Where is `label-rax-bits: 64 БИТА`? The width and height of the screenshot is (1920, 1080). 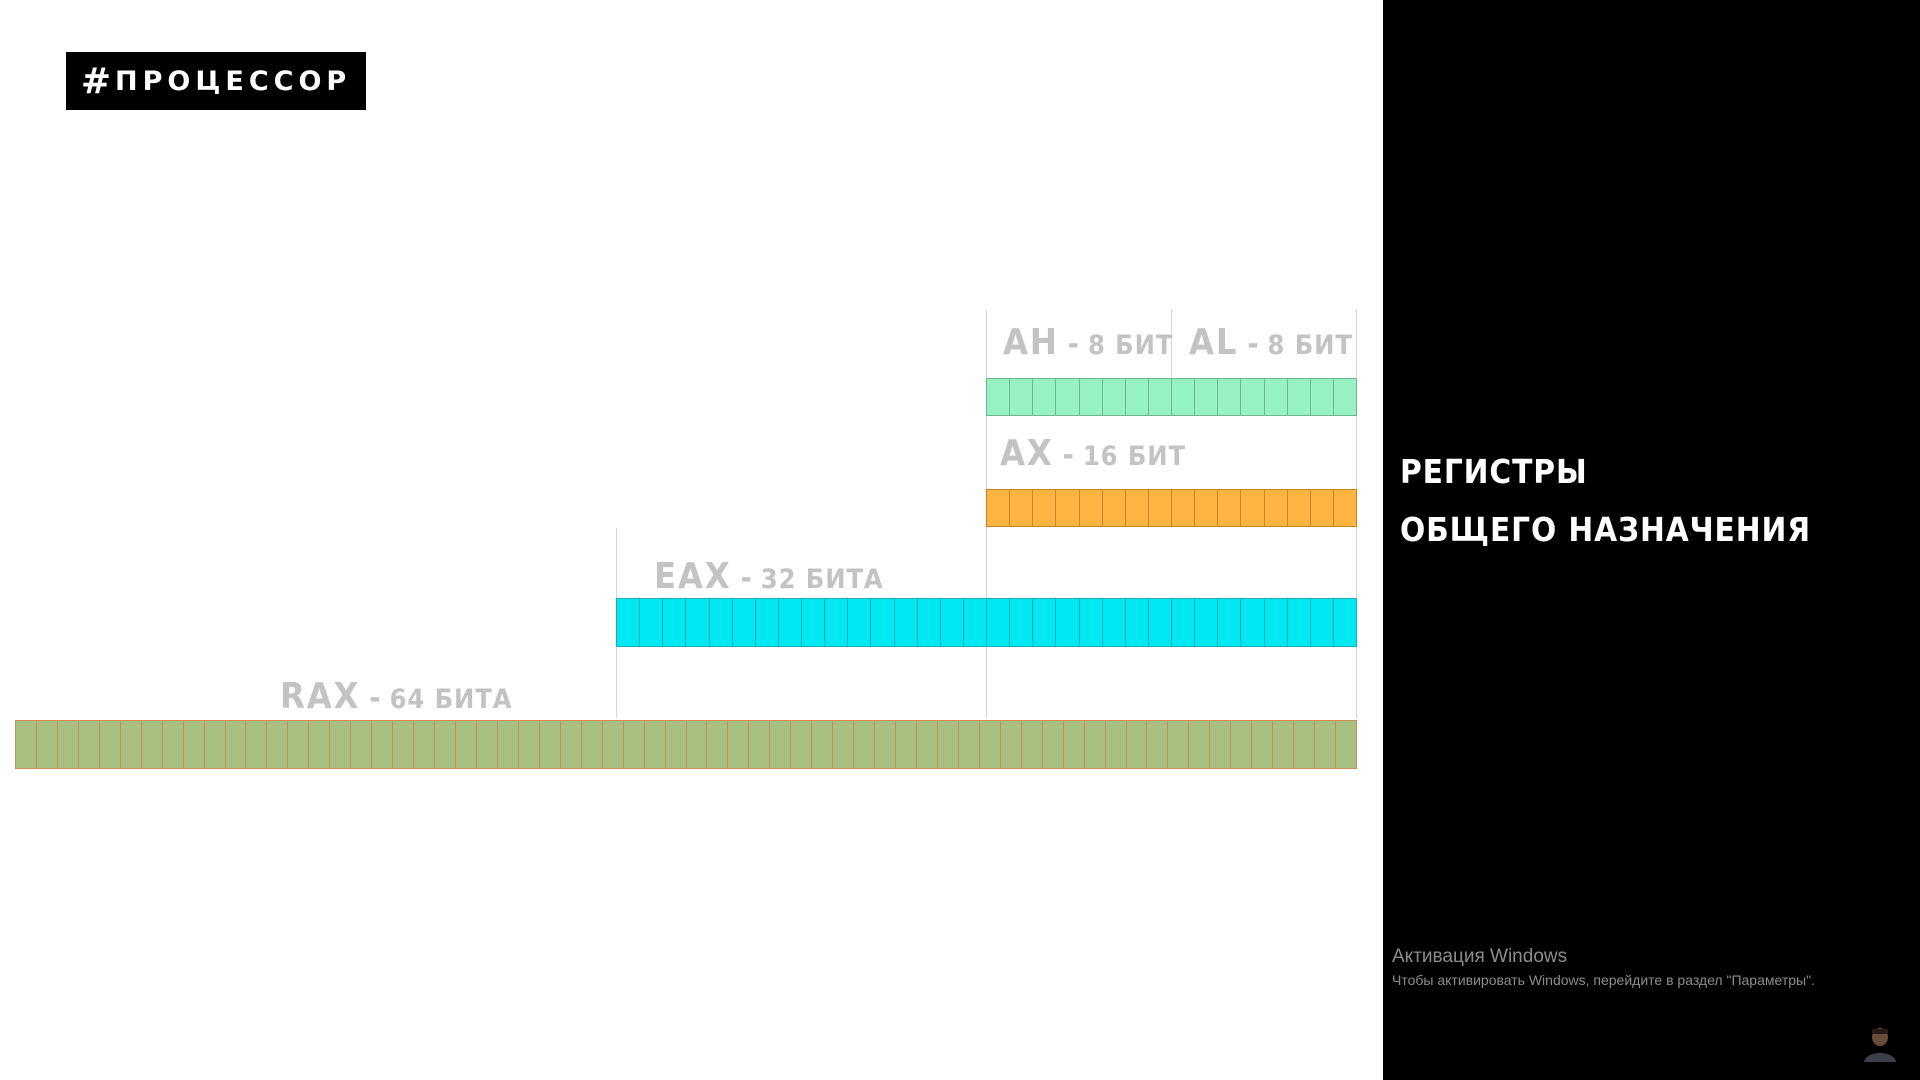
label-rax-bits: 64 БИТА is located at coordinates (451, 699).